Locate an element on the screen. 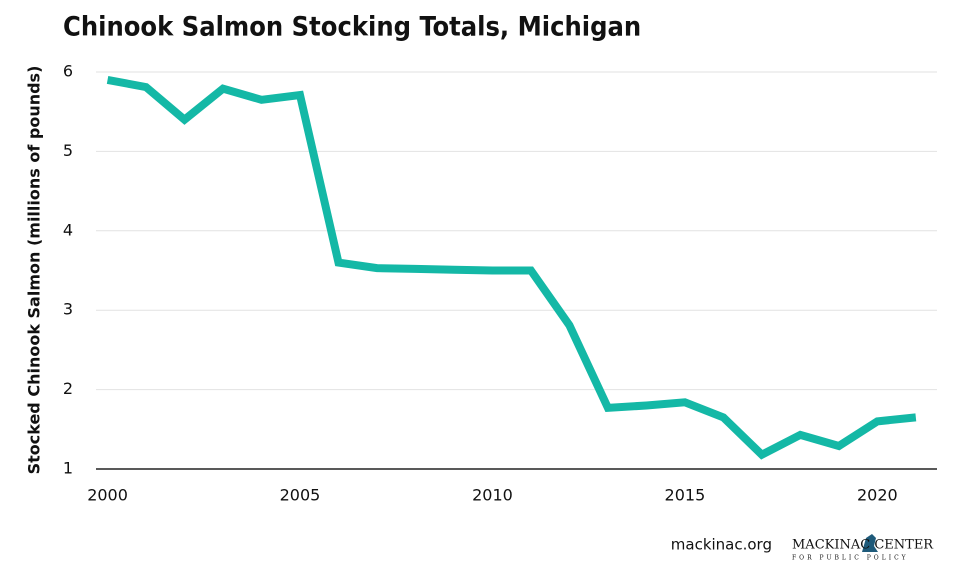  x-tick-label: 2020 is located at coordinates (877, 495).